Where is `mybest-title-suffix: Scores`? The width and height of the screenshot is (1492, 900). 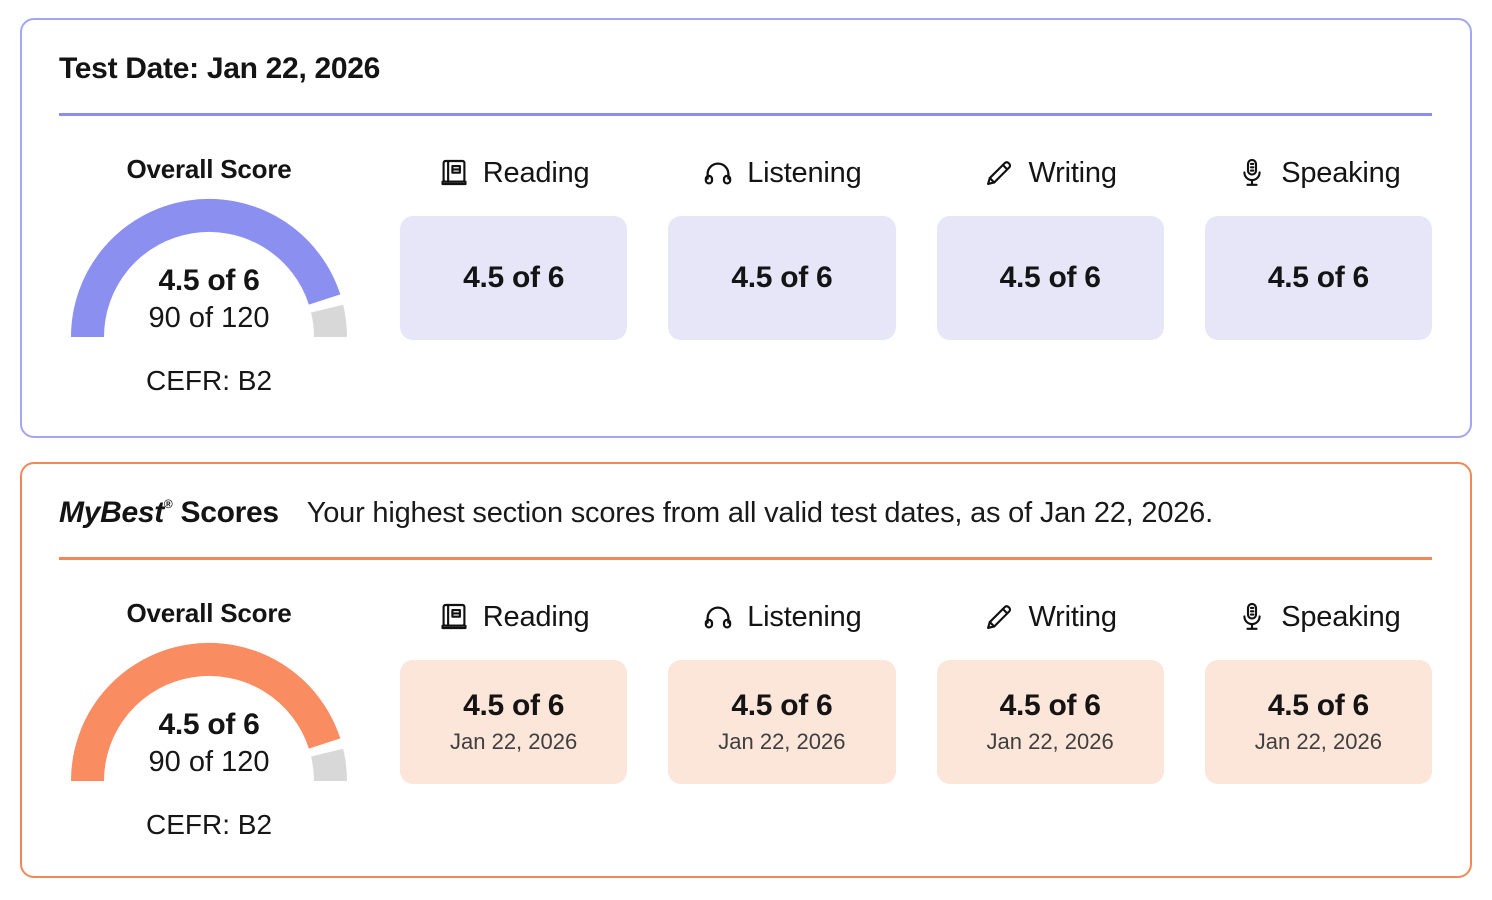 mybest-title-suffix: Scores is located at coordinates (225, 512).